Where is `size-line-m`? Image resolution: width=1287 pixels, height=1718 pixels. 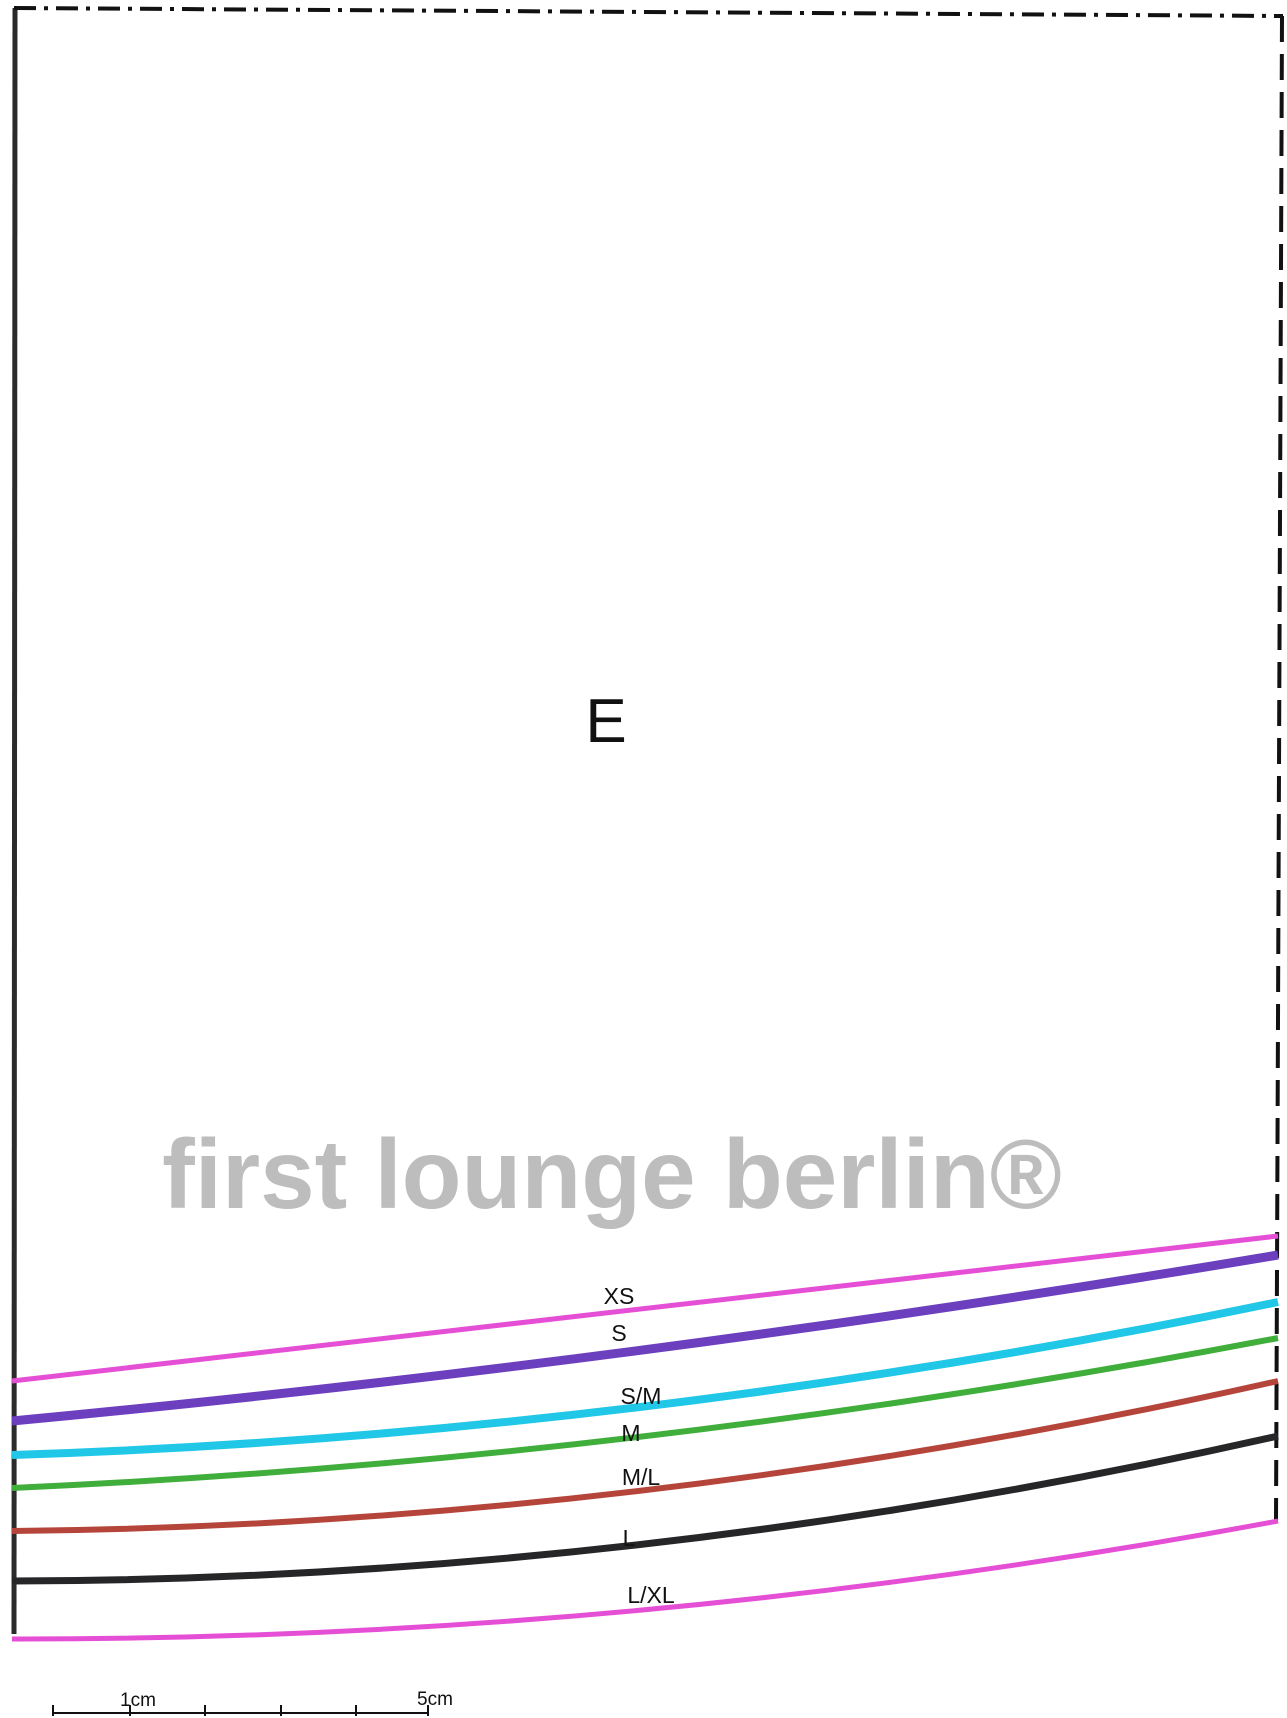 size-line-m is located at coordinates (645, 1413).